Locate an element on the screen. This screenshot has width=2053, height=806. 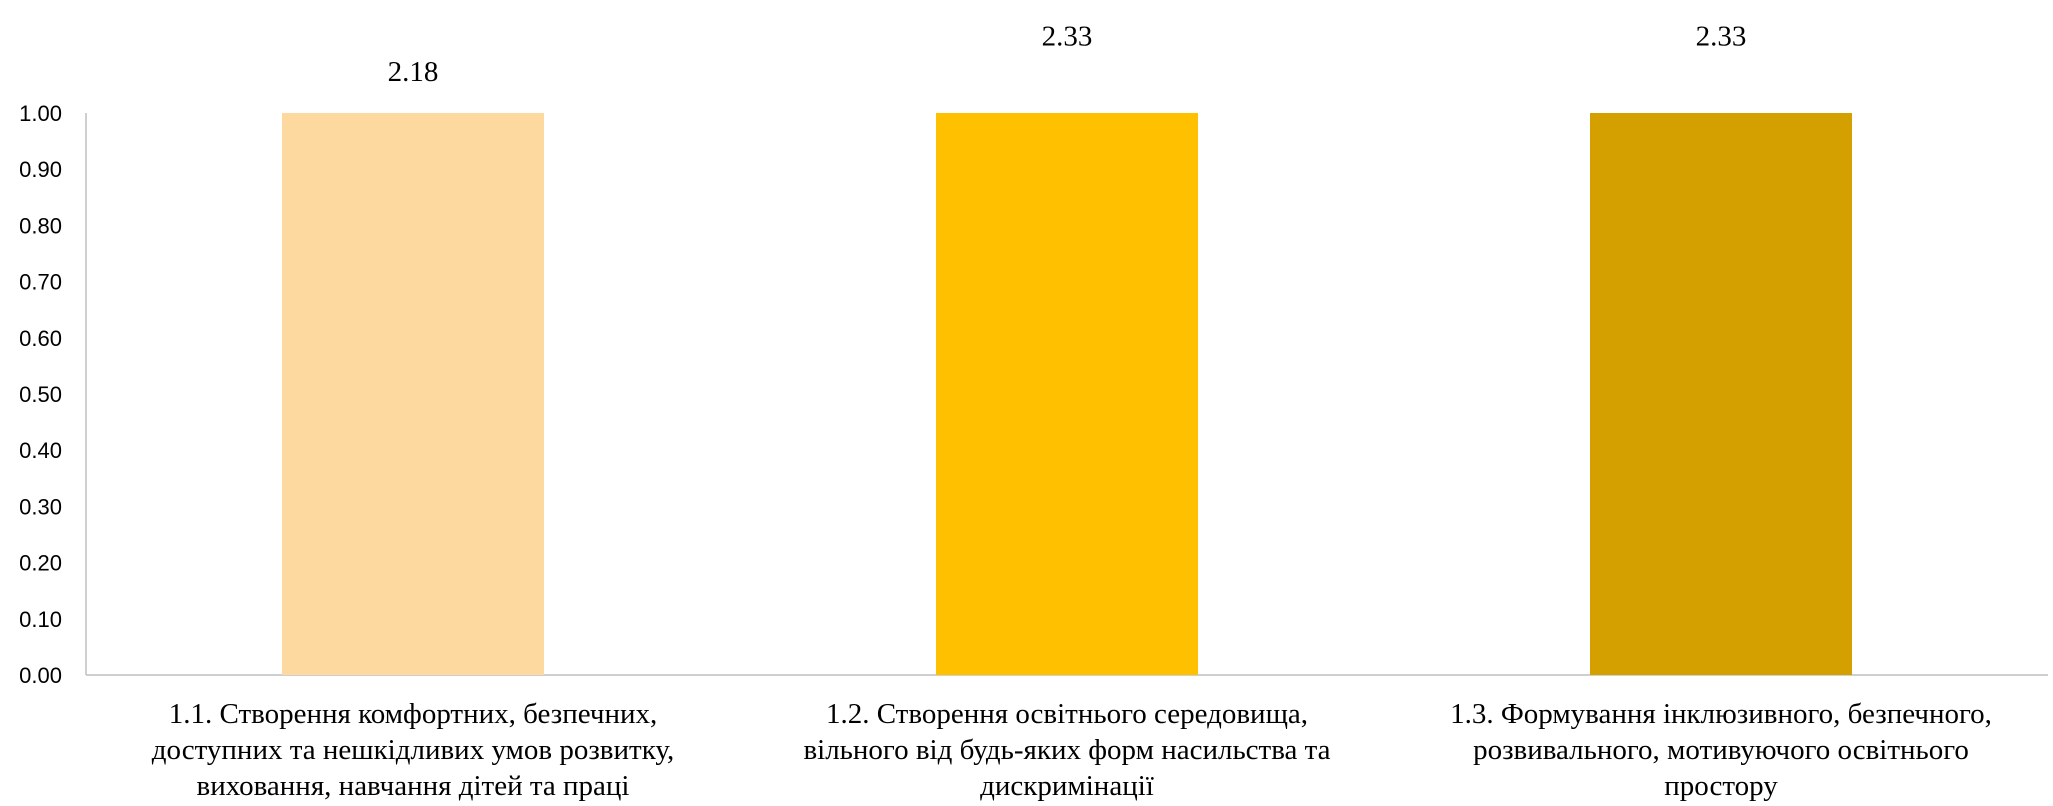
x-tick-label-line: 1.2. Створення освітнього середовища, is located at coordinates (1067, 714).